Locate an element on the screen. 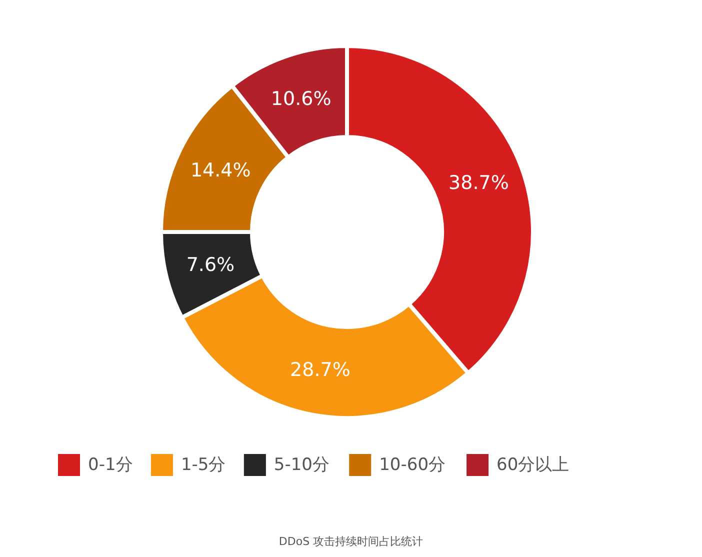 The width and height of the screenshot is (702, 557). legend-label: 60分以上 is located at coordinates (533, 465).